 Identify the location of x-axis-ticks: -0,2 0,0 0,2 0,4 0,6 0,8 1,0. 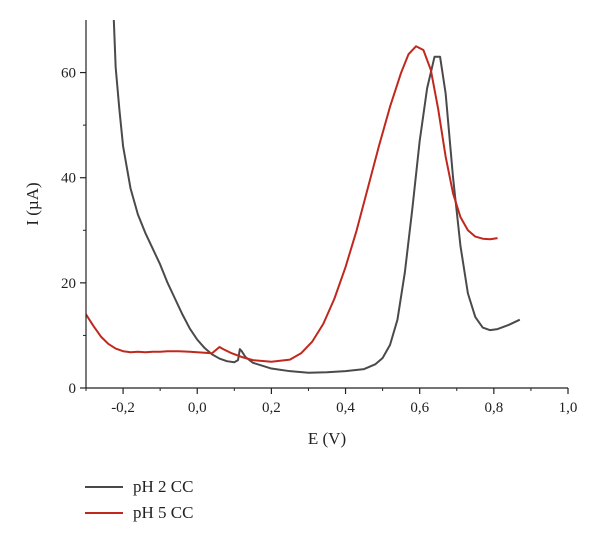
(331, 402).